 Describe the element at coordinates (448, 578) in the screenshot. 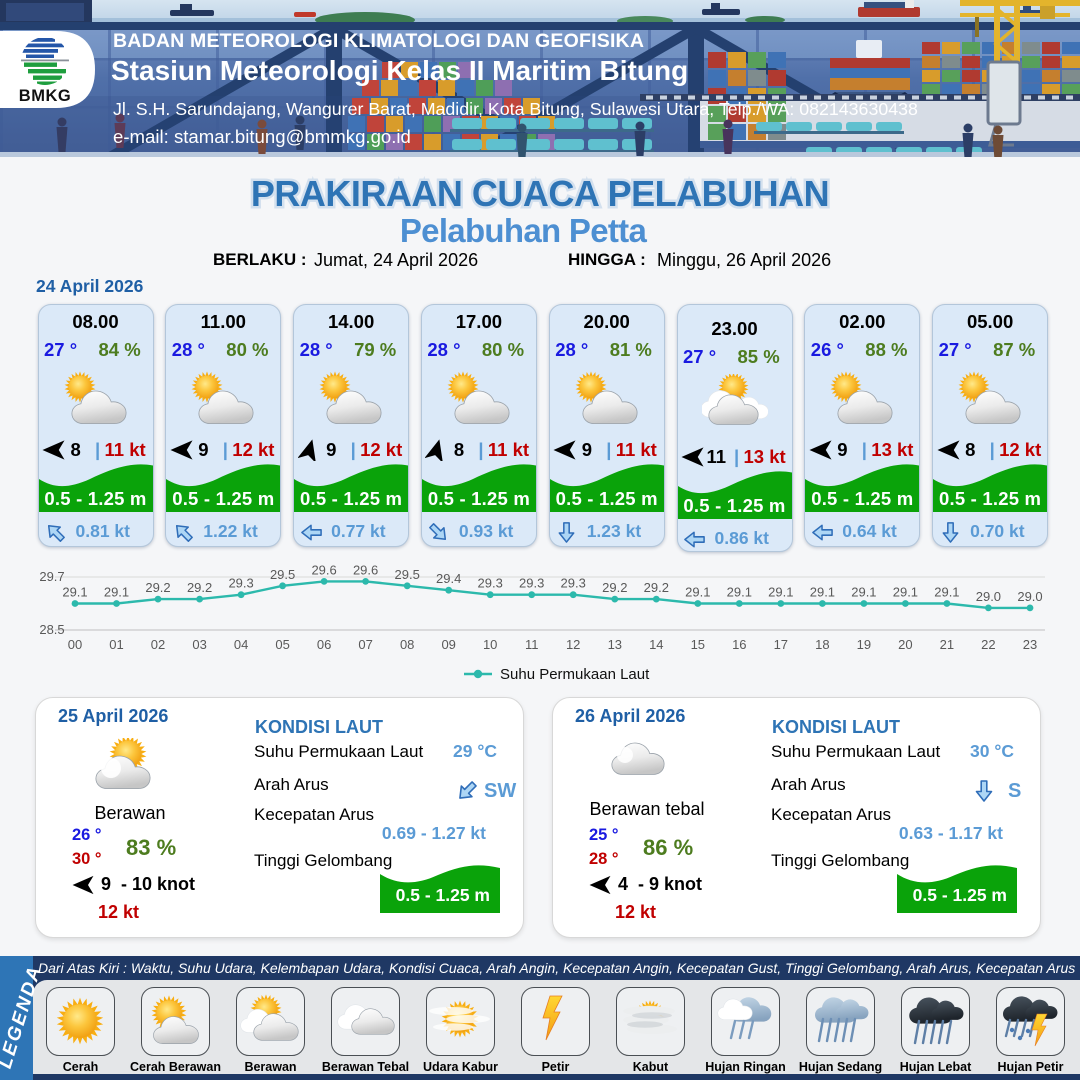

I see `svg-text: 29.4` at that location.